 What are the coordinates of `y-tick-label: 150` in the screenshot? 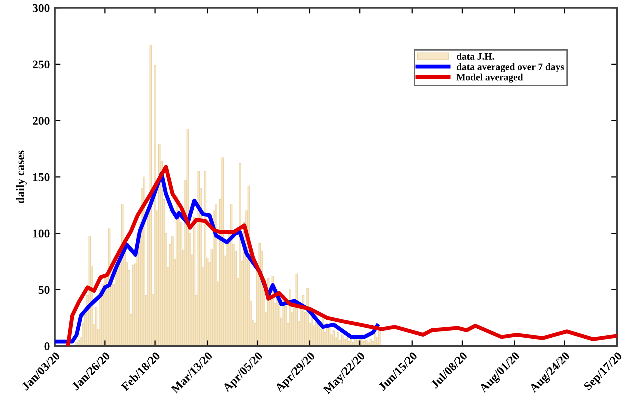 It's located at (41, 177).